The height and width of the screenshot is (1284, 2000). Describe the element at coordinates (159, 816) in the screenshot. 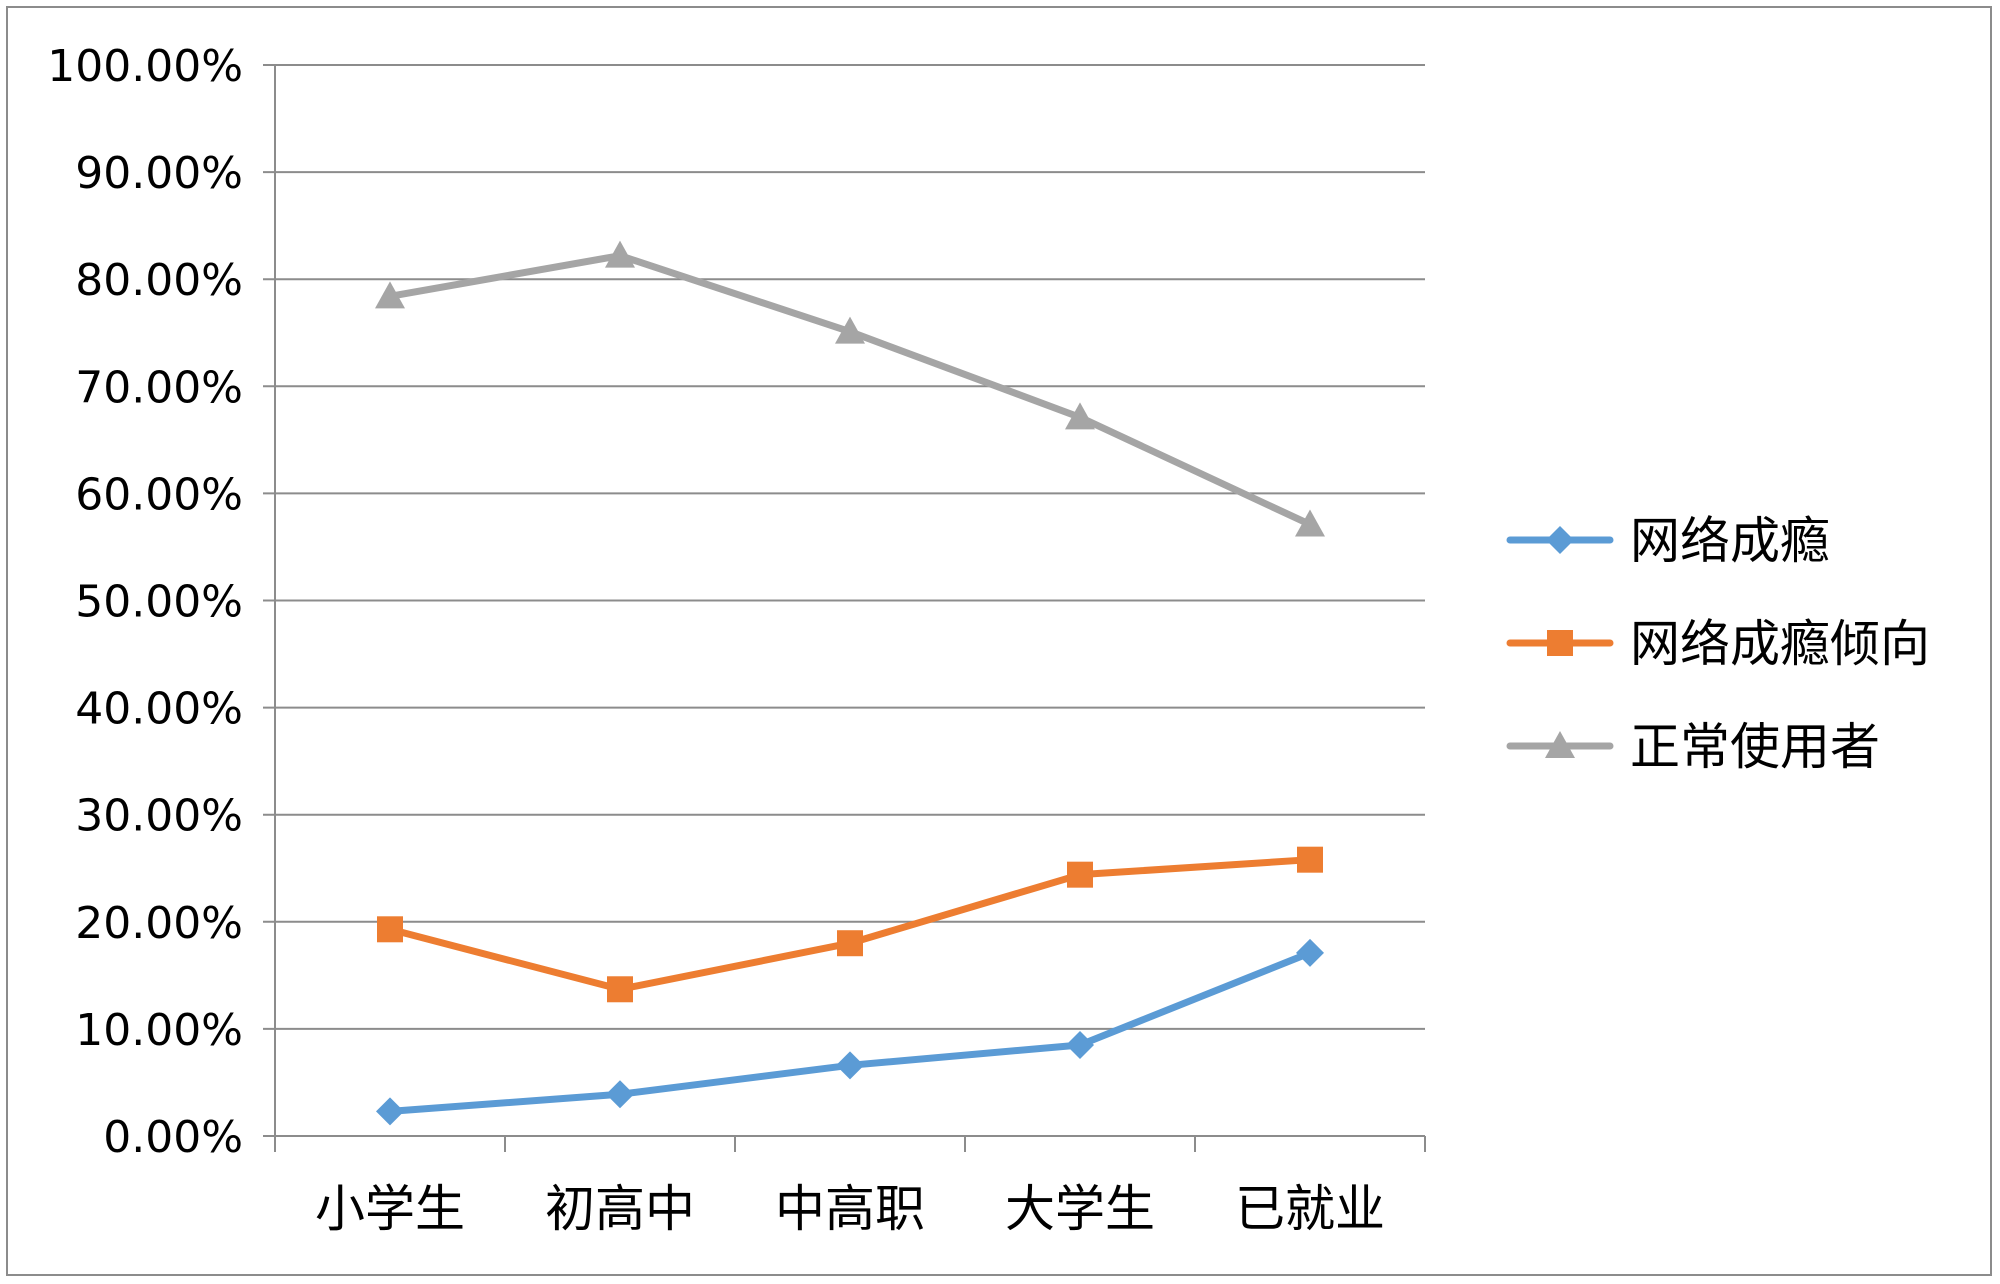

I see `y-tick-label: 30.00%` at that location.